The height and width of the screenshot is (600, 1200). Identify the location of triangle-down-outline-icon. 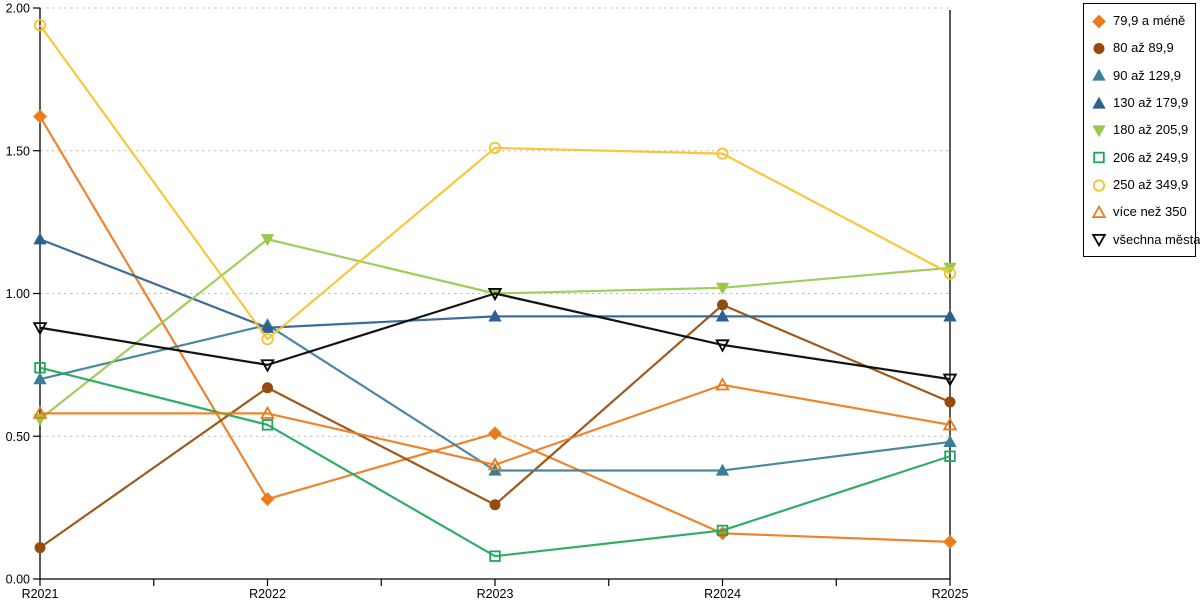
(1099, 239).